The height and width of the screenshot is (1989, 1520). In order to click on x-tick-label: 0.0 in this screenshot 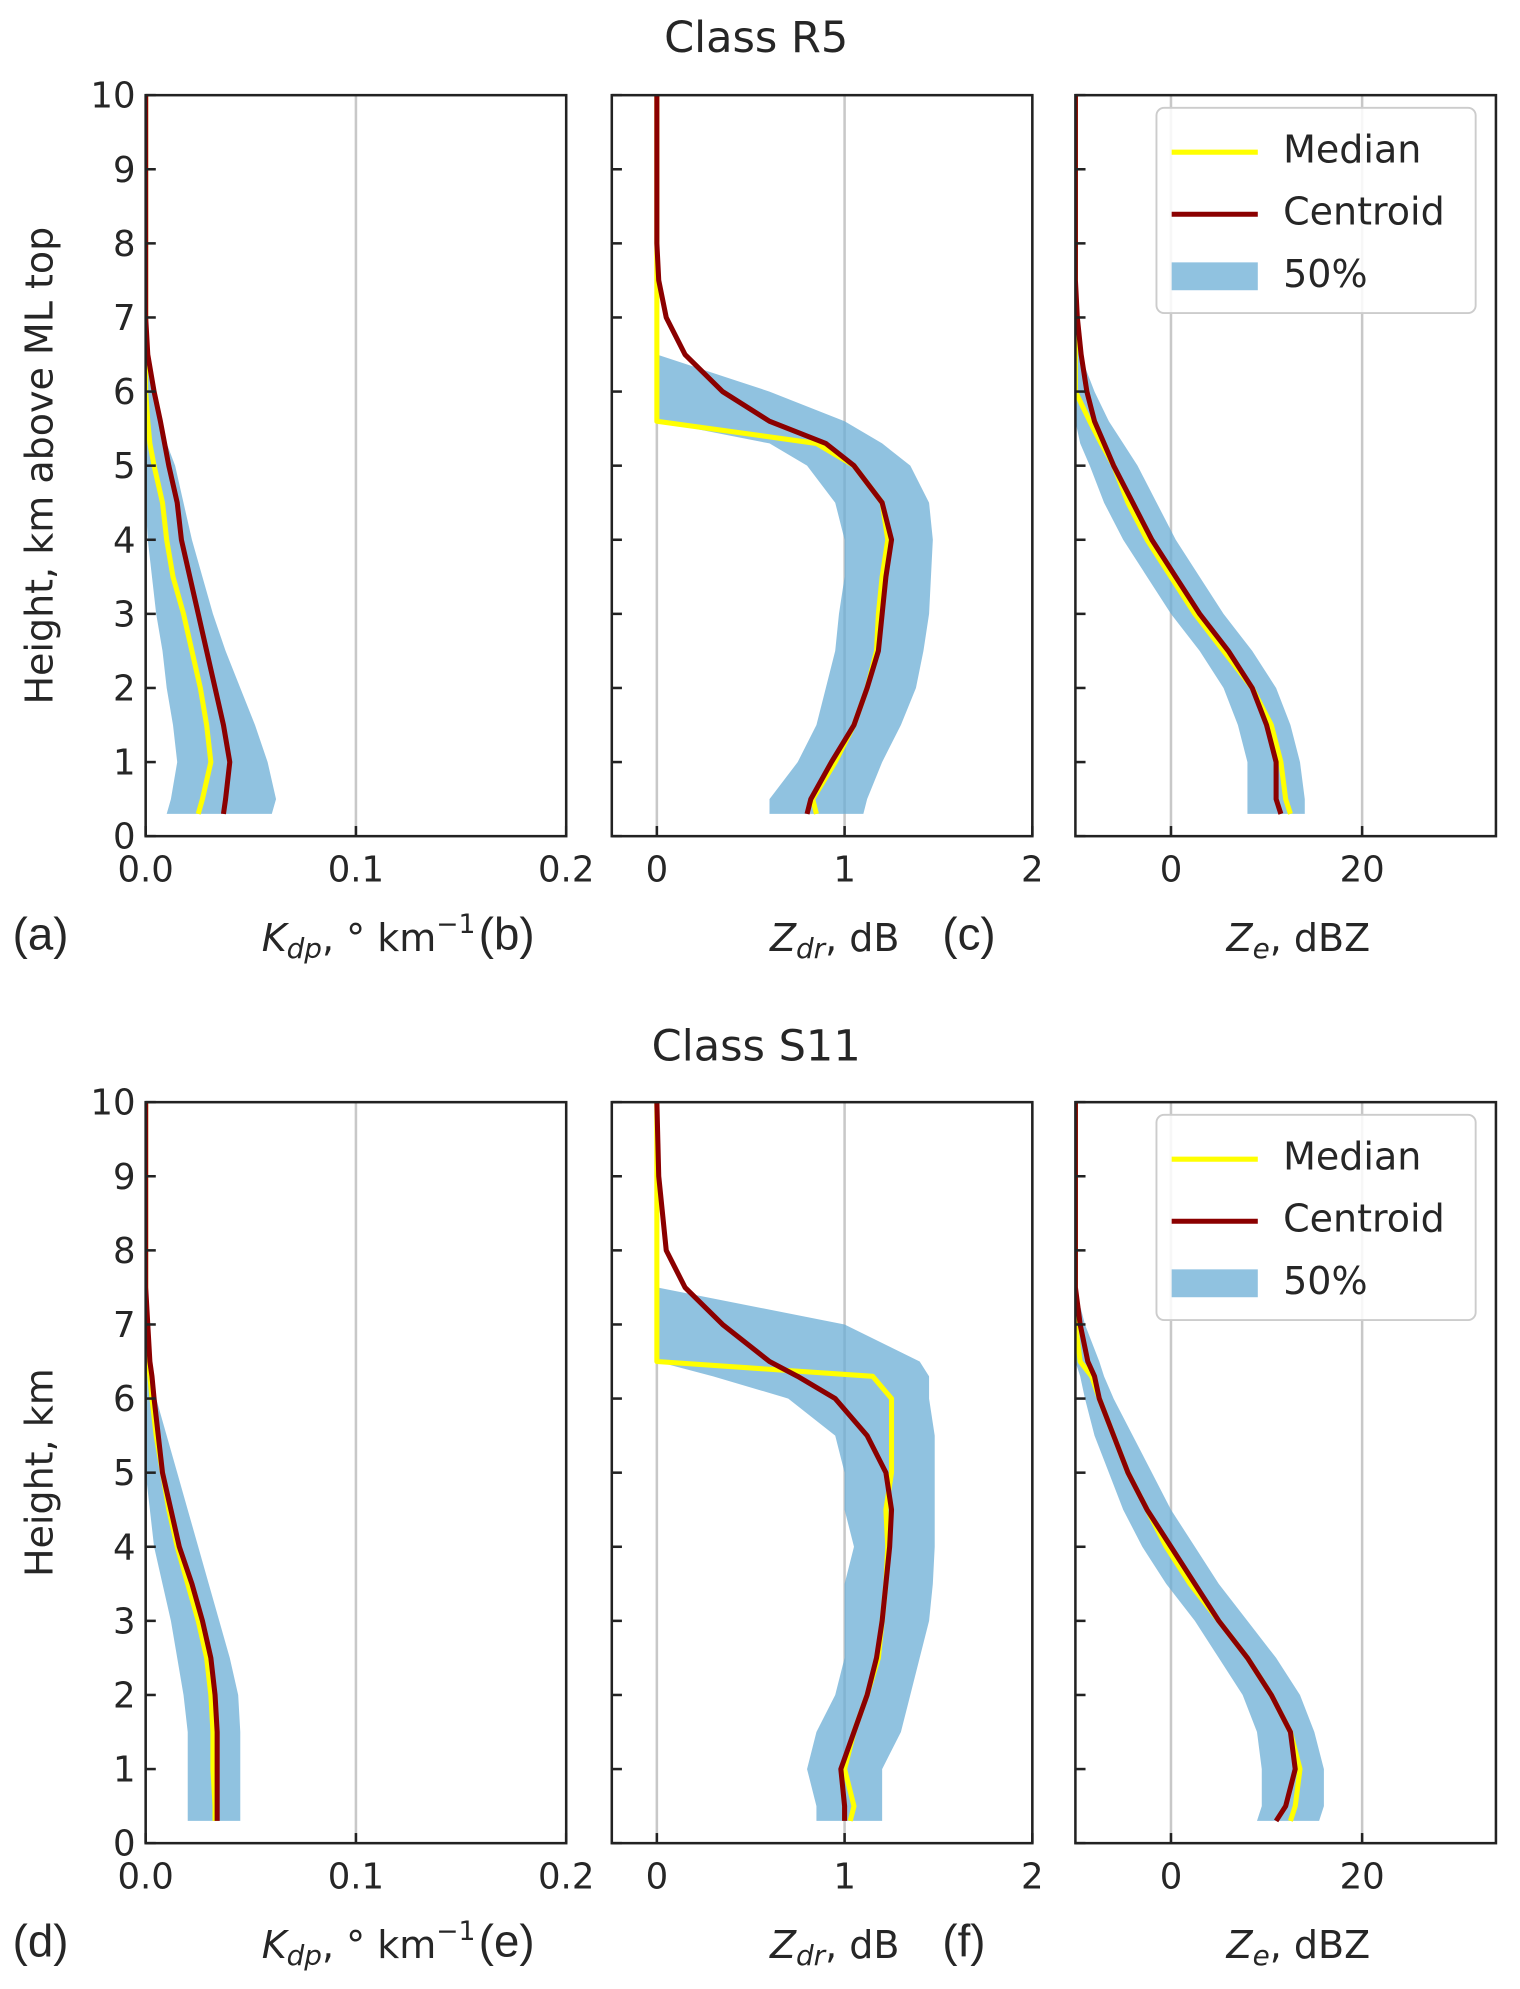, I will do `click(145, 870)`.